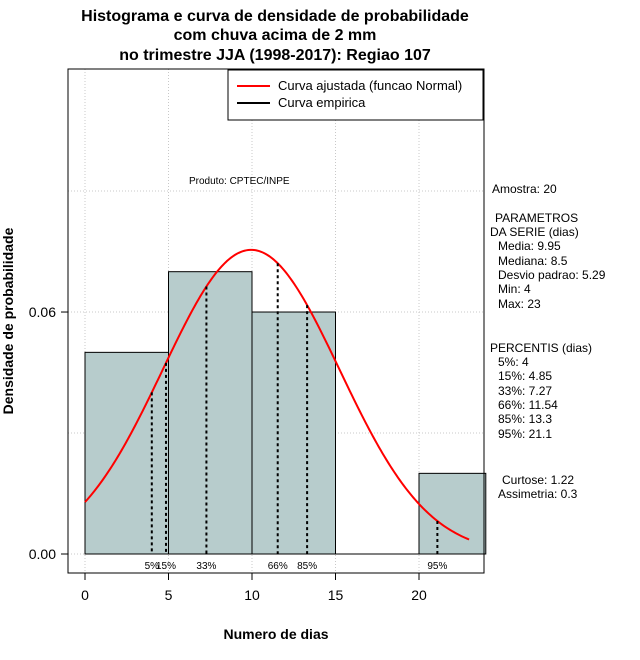  Describe the element at coordinates (538, 480) in the screenshot. I see `stats-curtose: Curtose: 1.22` at that location.